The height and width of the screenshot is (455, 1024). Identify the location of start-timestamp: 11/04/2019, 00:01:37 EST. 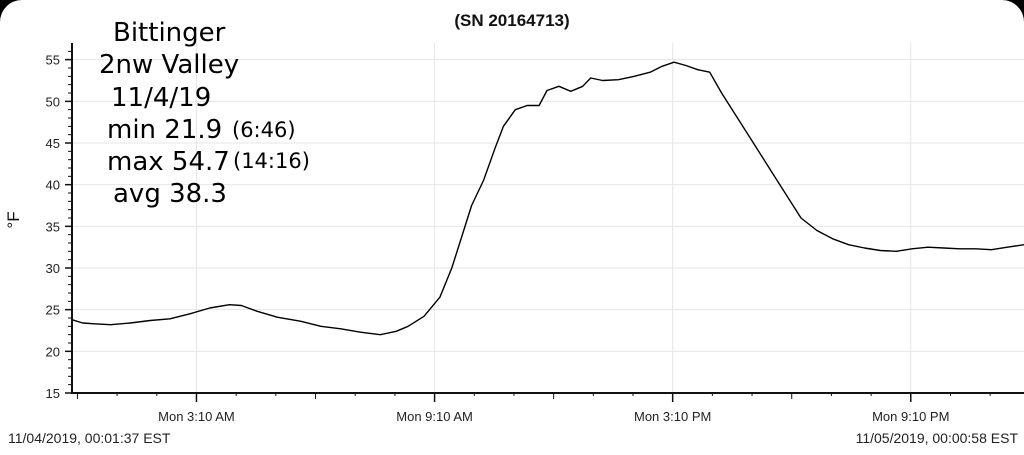
(89, 438).